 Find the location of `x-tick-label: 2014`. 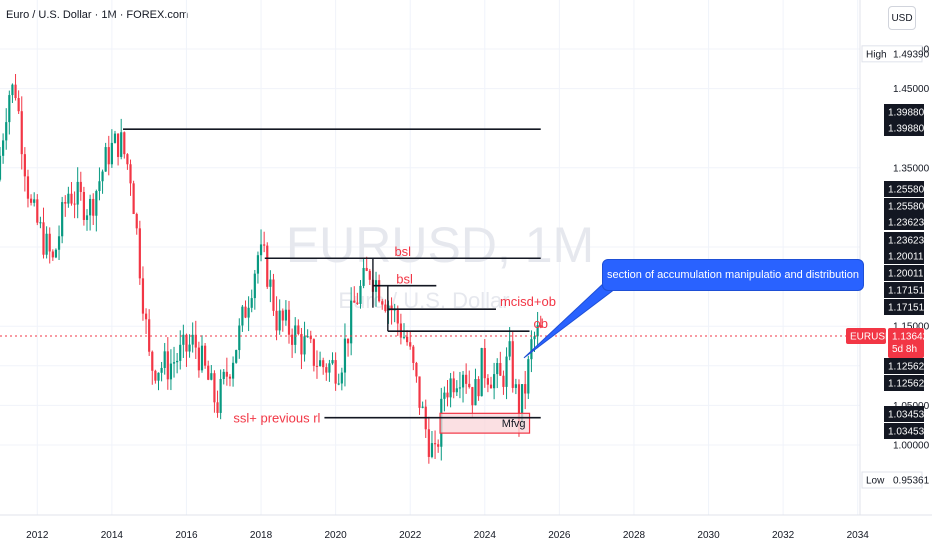

x-tick-label: 2014 is located at coordinates (112, 535).